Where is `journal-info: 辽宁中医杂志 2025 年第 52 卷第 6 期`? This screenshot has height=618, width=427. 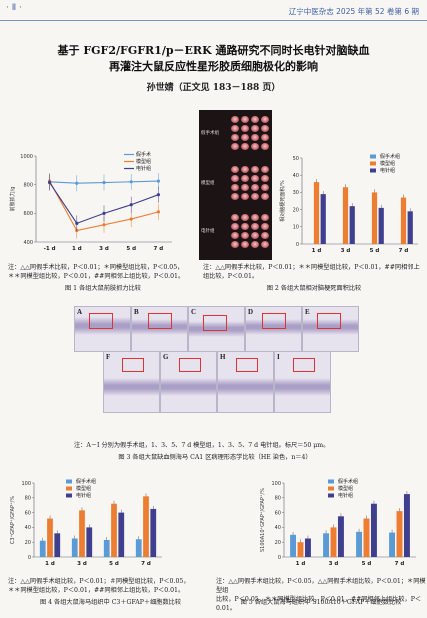
journal-info: 辽宁中医杂志 2025 年第 52 卷第 6 期 is located at coordinates (353, 11).